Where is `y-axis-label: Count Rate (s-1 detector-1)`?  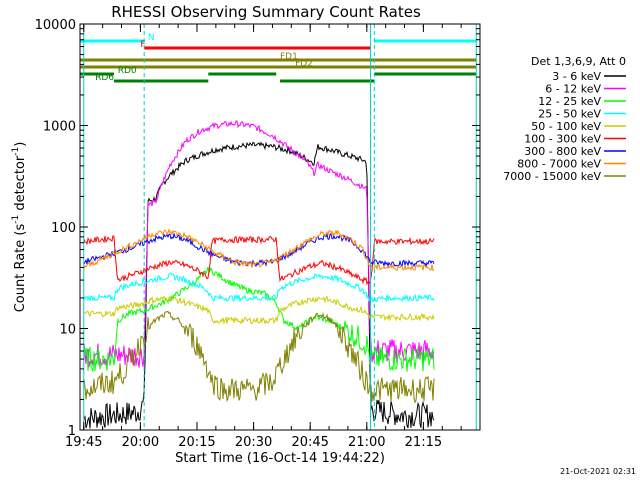
y-axis-label: Count Rate (s-1 detector-1) is located at coordinates (19, 227).